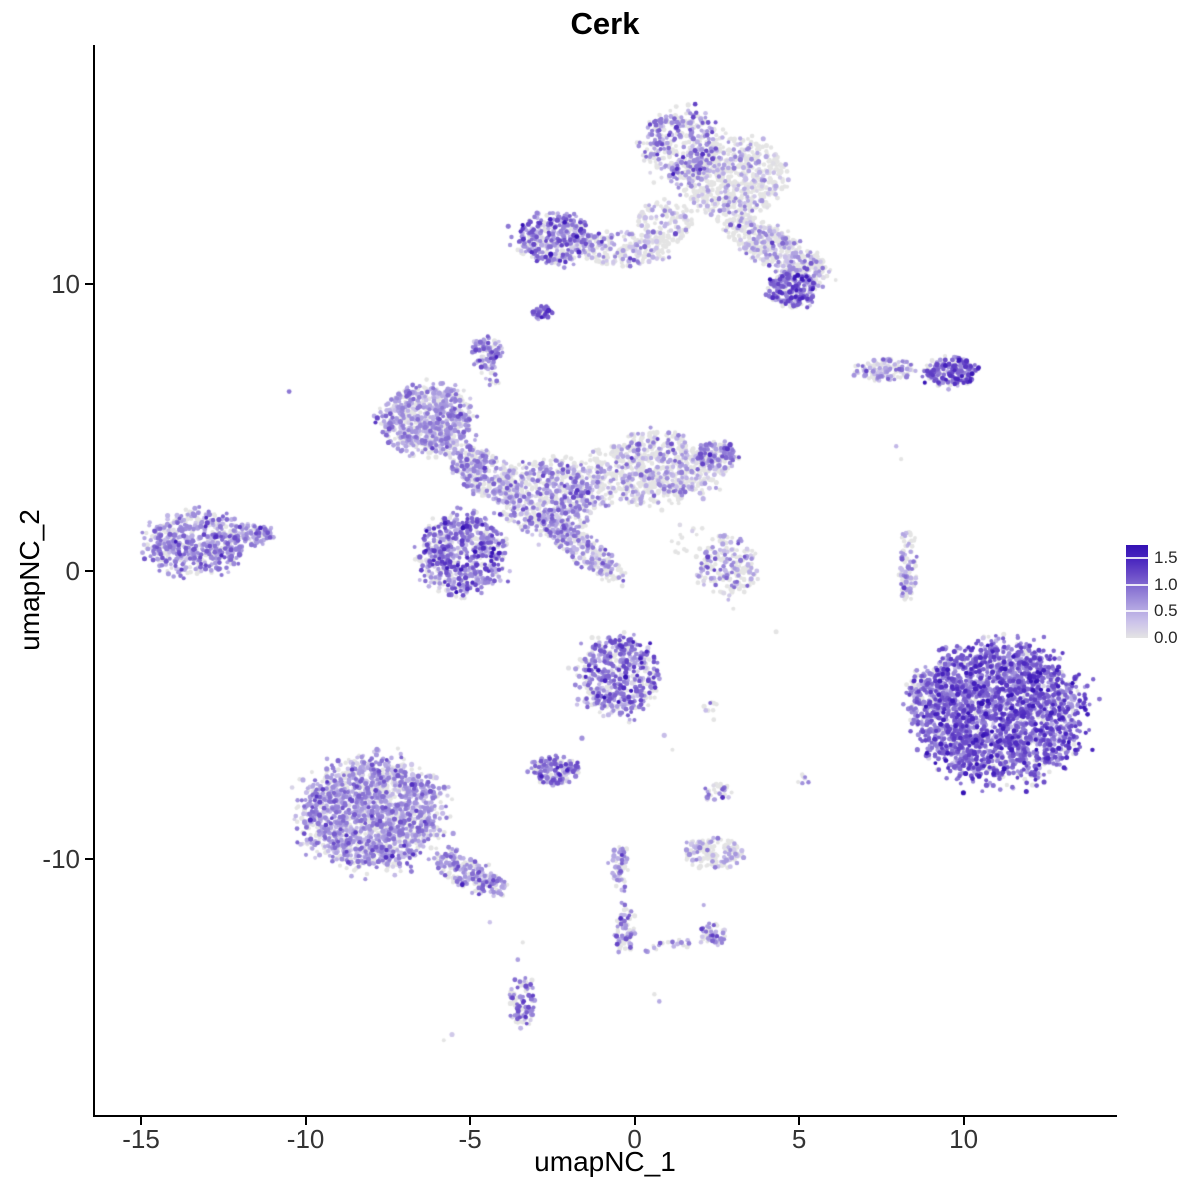 Image resolution: width=1200 pixels, height=1200 pixels. Describe the element at coordinates (94, 581) in the screenshot. I see `y-axis-line` at that location.